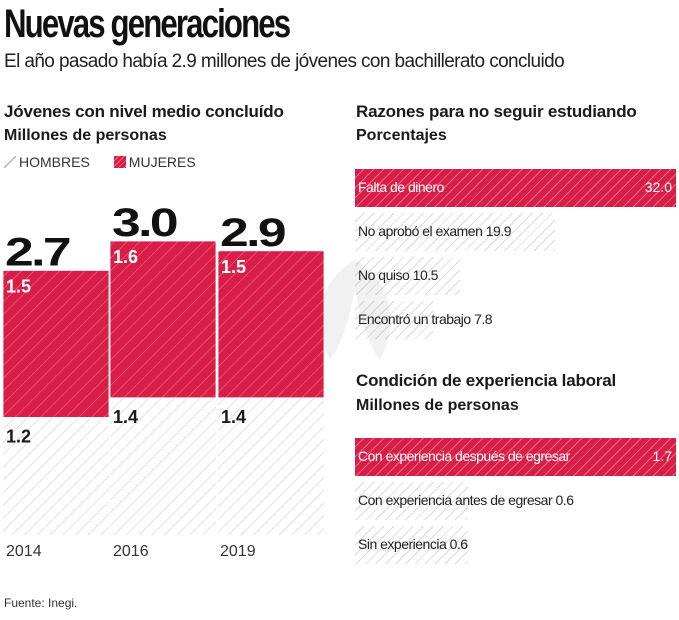 The height and width of the screenshot is (620, 679). What do you see at coordinates (125, 417) in the screenshot?
I see `label-hombres-2016: 1.4` at bounding box center [125, 417].